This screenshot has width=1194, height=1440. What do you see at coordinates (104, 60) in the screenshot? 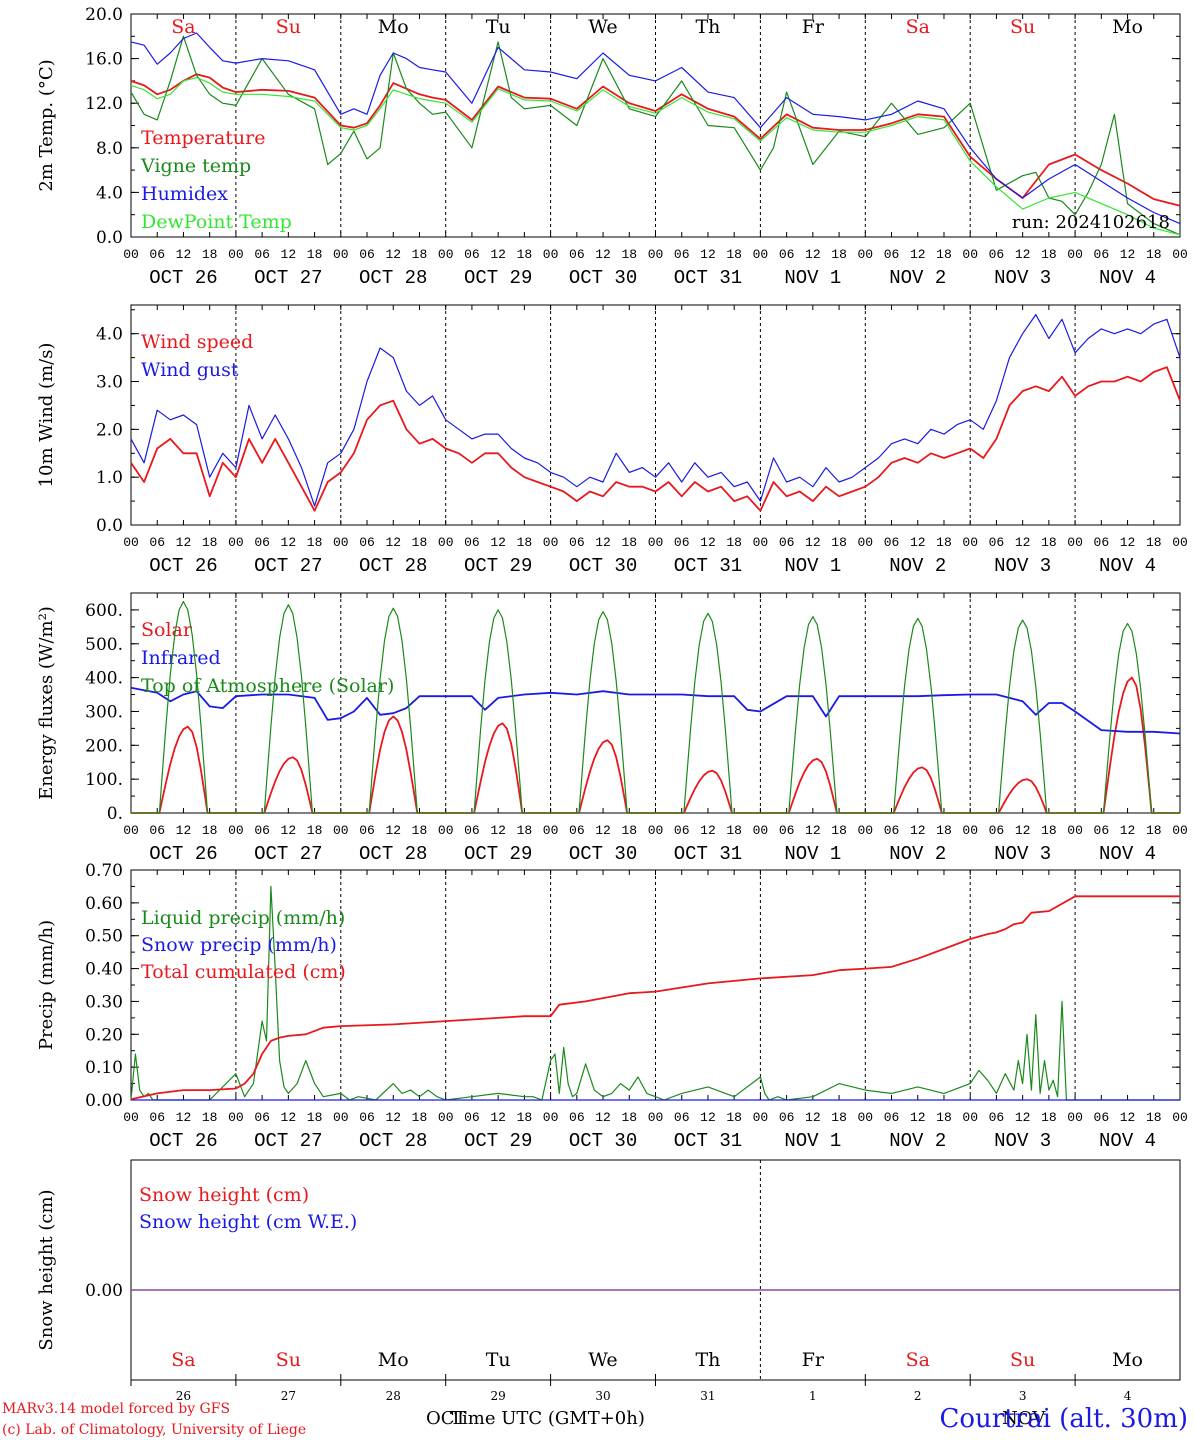
I see `y-tick-label: 16.0` at bounding box center [104, 60].